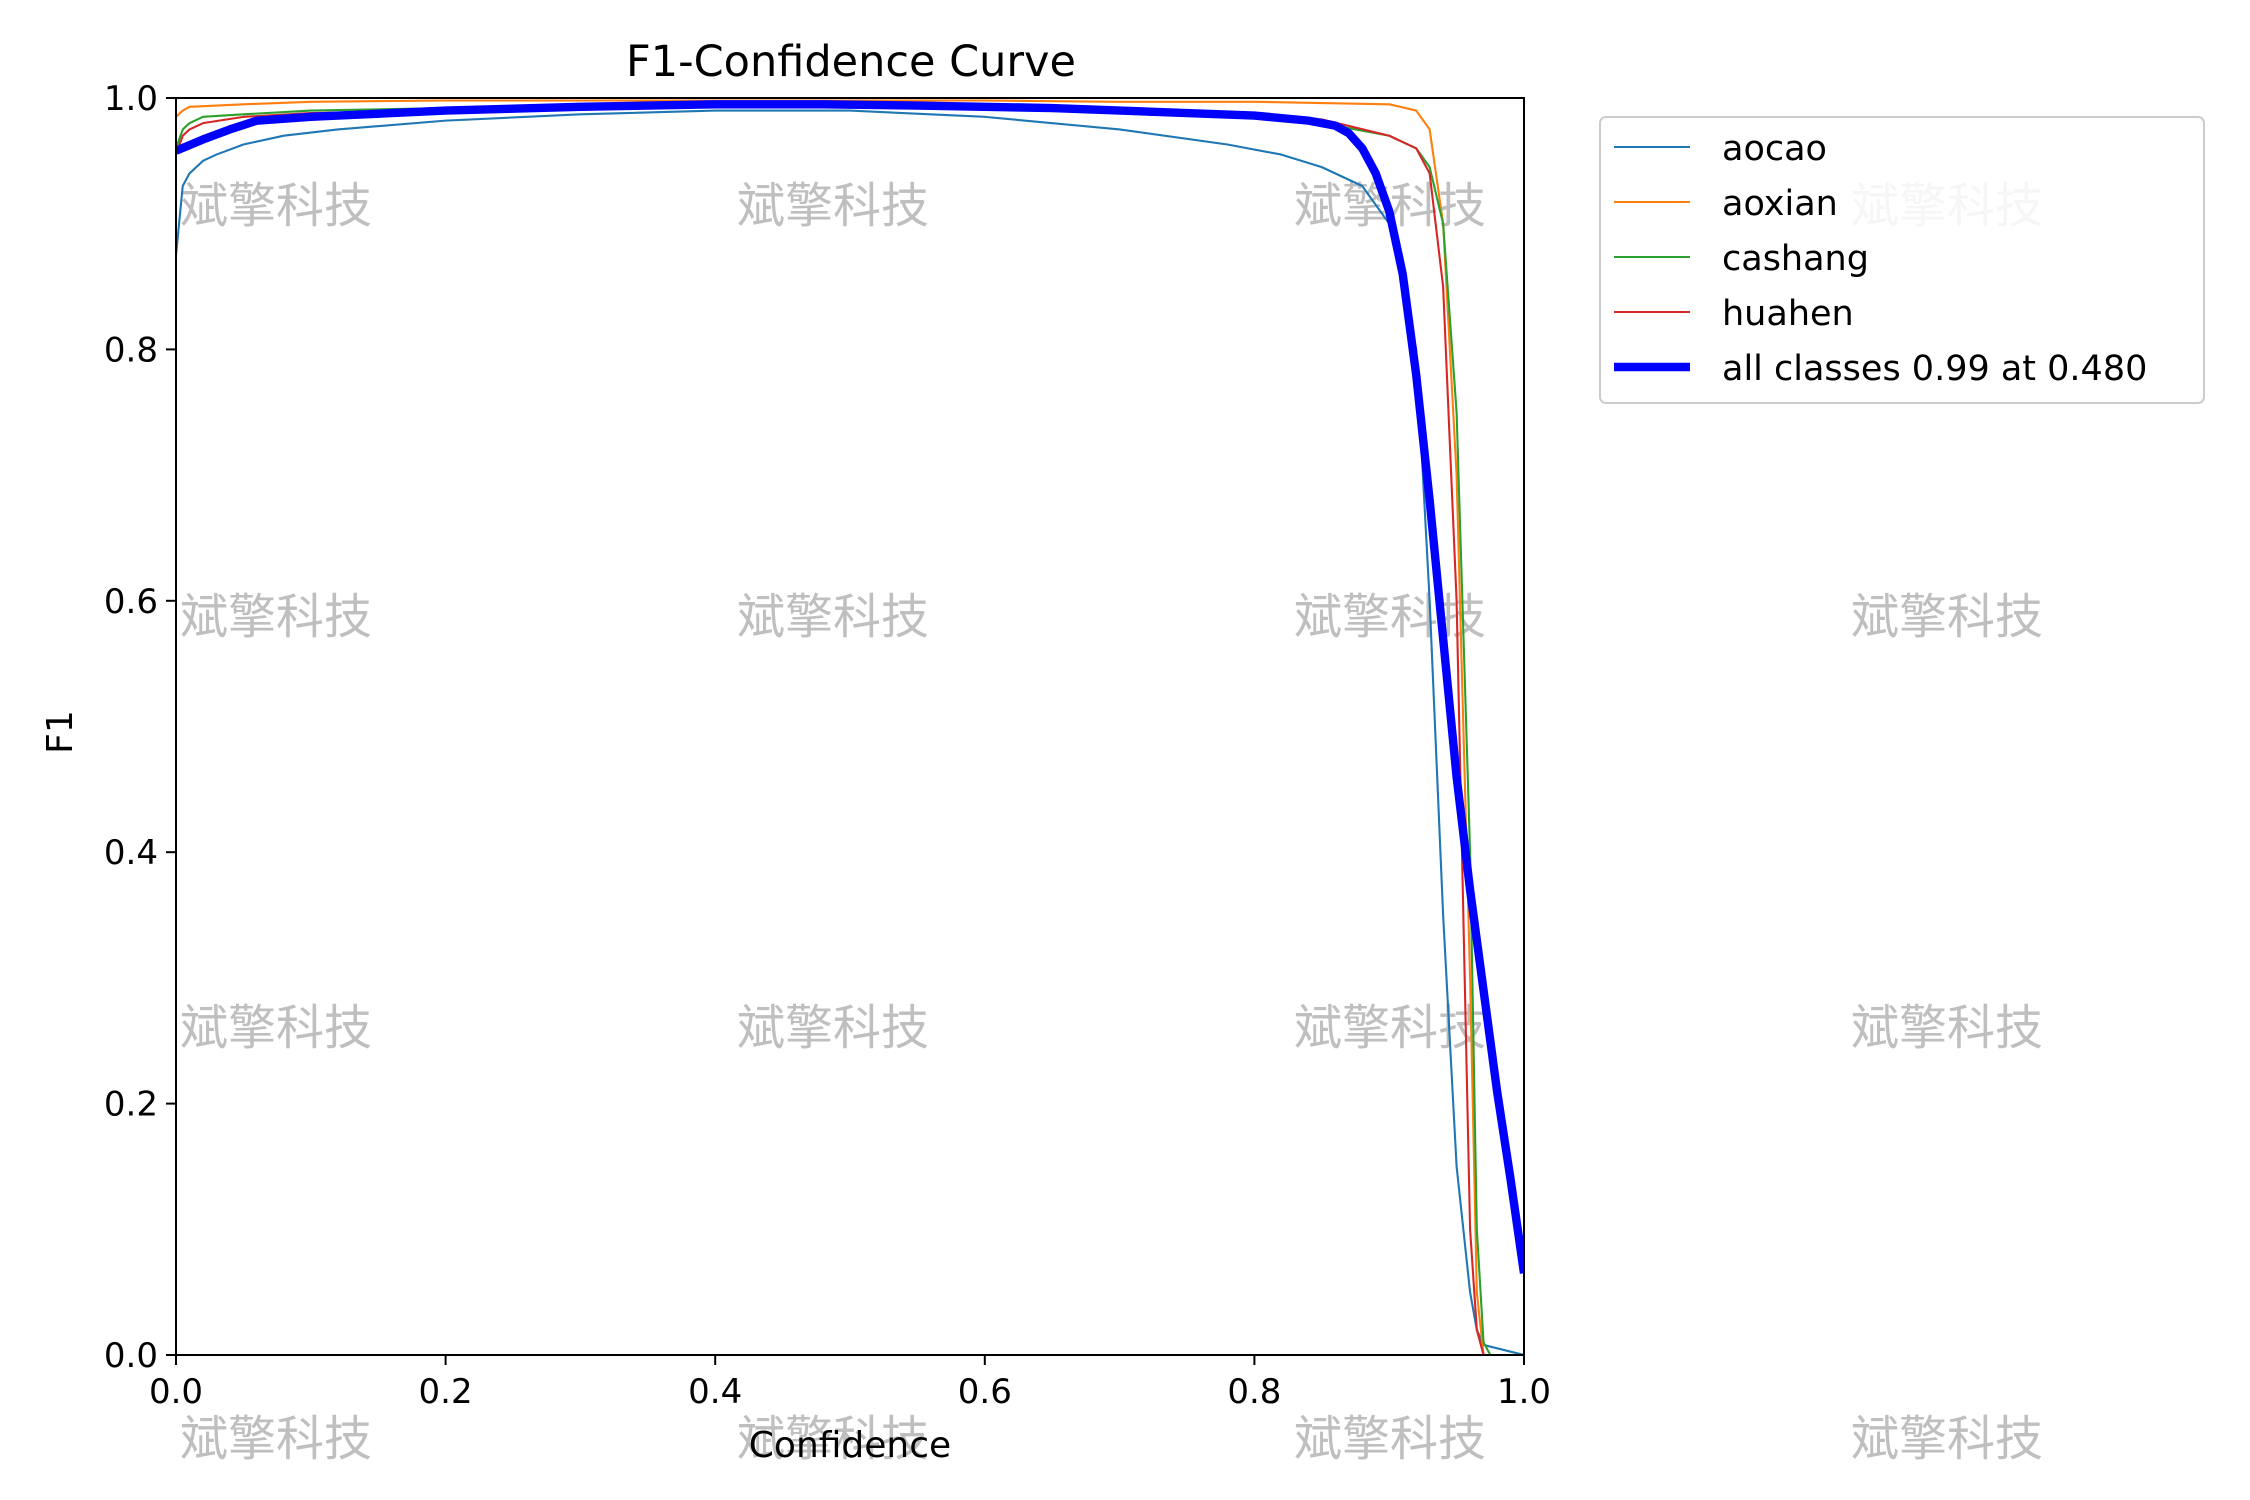  I want to click on x-tick-label: 0.2, so click(446, 1392).